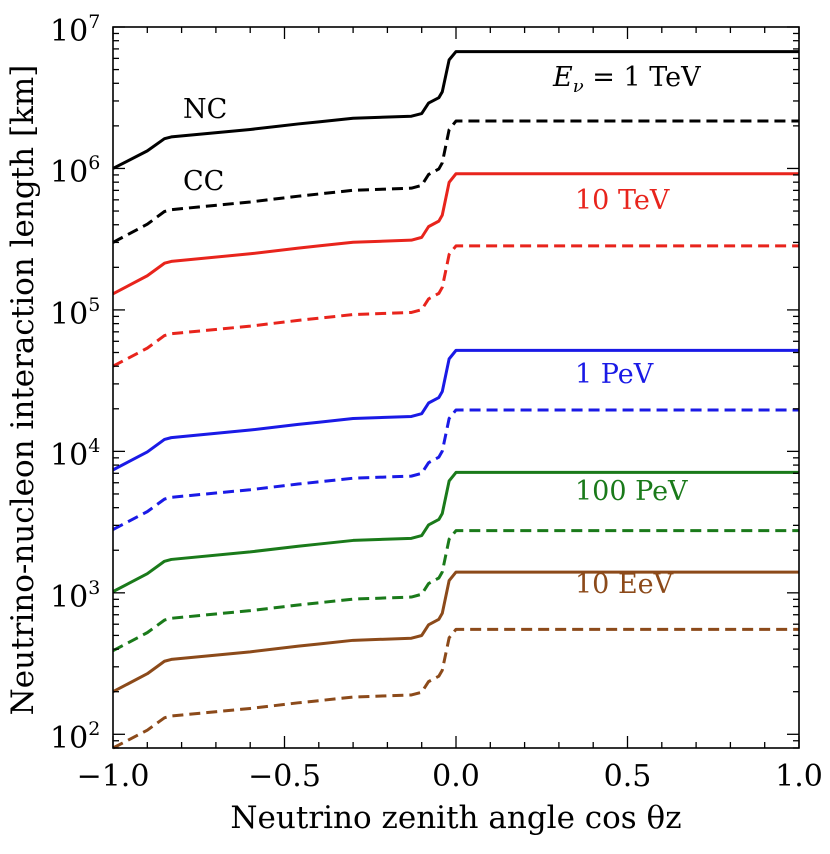 Image resolution: width=830 pixels, height=854 pixels. Describe the element at coordinates (455, 688) in the screenshot. I see `series-line-cc-10-eev` at that location.